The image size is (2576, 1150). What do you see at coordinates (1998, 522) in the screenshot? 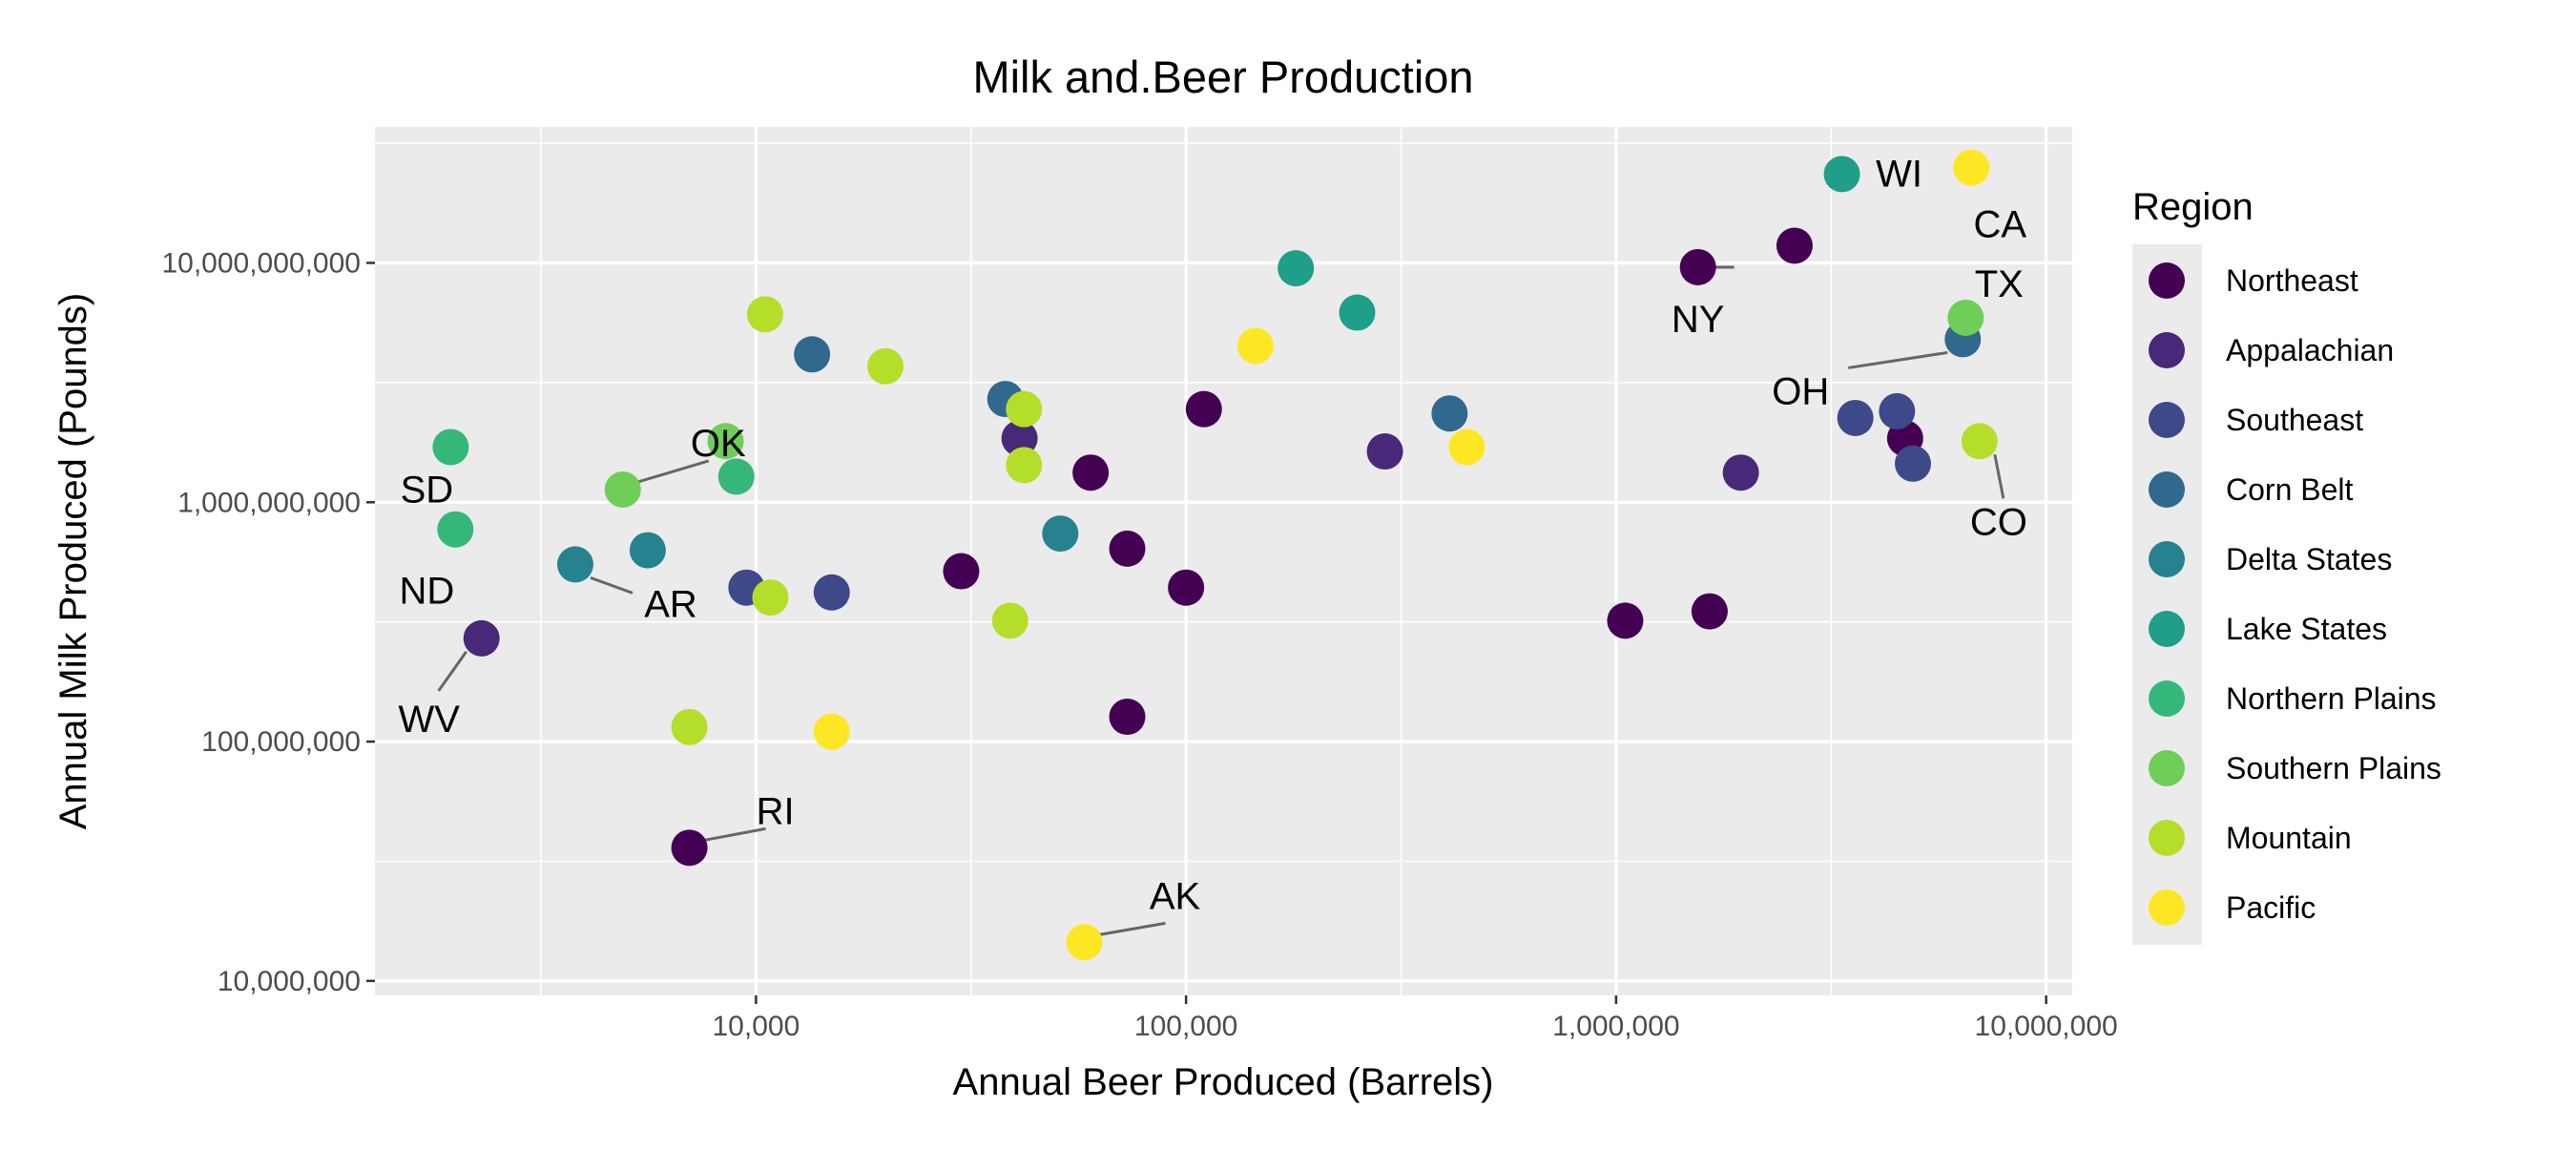
I see `point-label-co: CO` at bounding box center [1998, 522].